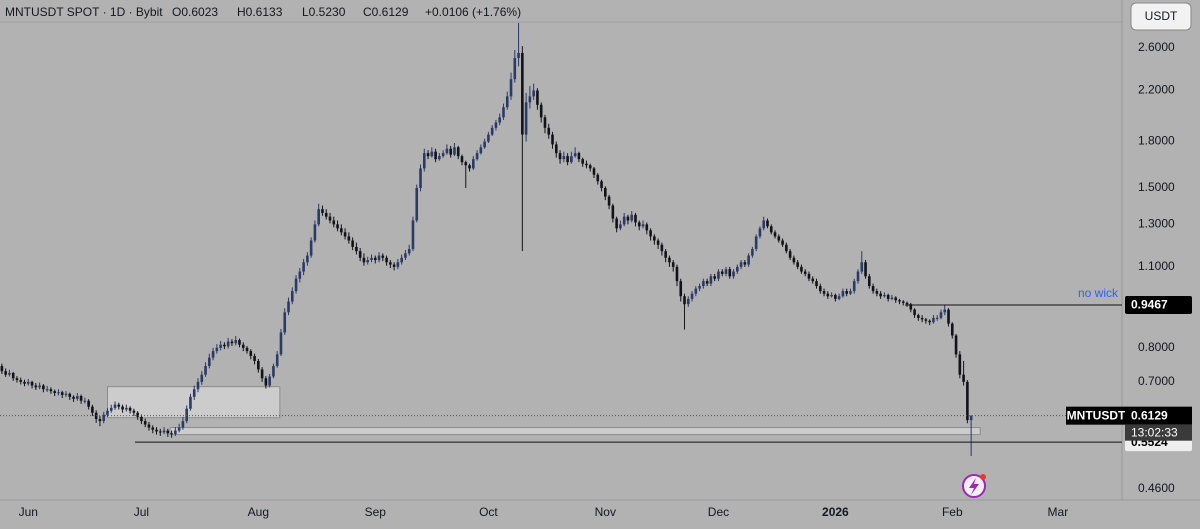  I want to click on currency-button, so click(1161, 16).